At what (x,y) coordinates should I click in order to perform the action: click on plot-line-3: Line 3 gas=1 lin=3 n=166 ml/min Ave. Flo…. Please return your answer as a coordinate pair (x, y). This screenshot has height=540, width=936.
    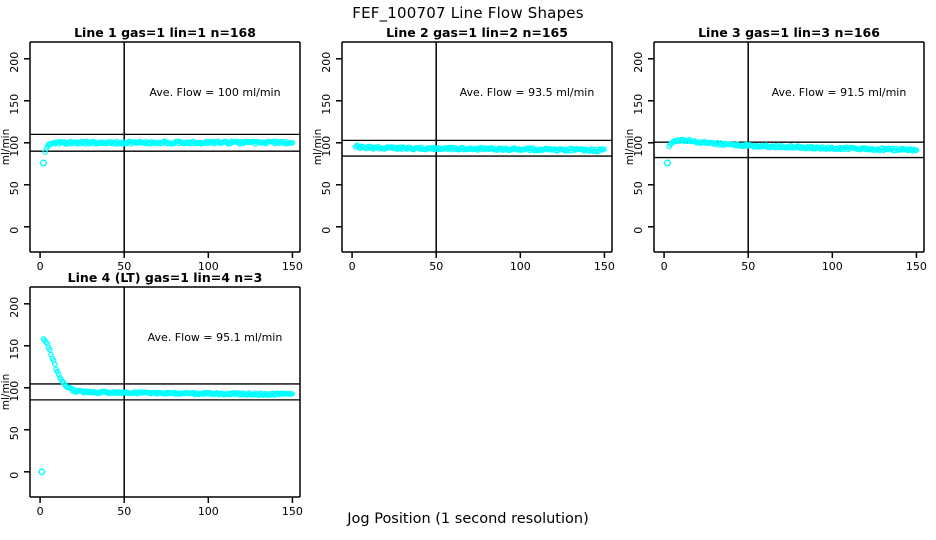
    Looking at the image, I should click on (775, 147).